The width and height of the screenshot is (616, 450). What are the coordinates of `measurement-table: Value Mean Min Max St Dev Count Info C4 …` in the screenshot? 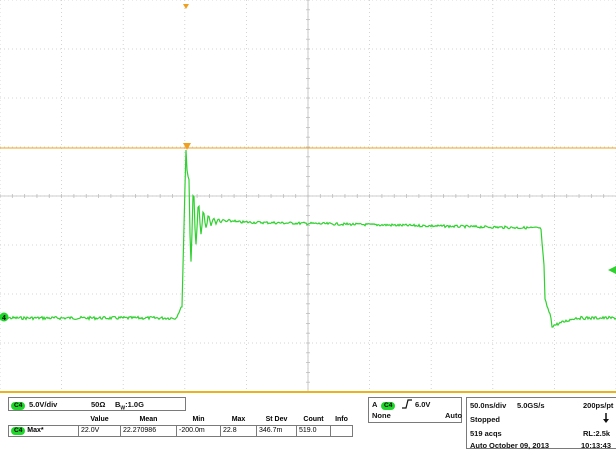 It's located at (180, 426).